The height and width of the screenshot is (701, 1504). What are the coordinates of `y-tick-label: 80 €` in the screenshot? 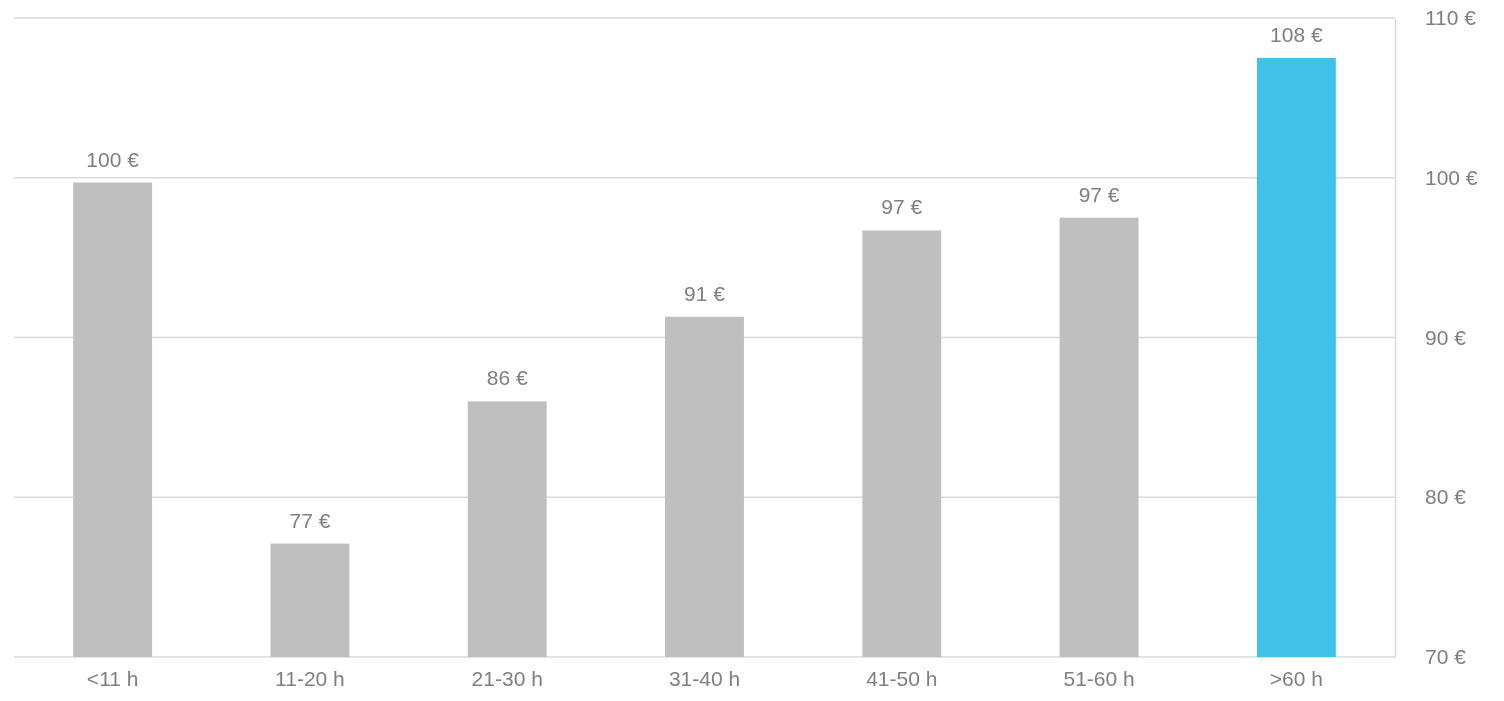 It's located at (1446, 497).